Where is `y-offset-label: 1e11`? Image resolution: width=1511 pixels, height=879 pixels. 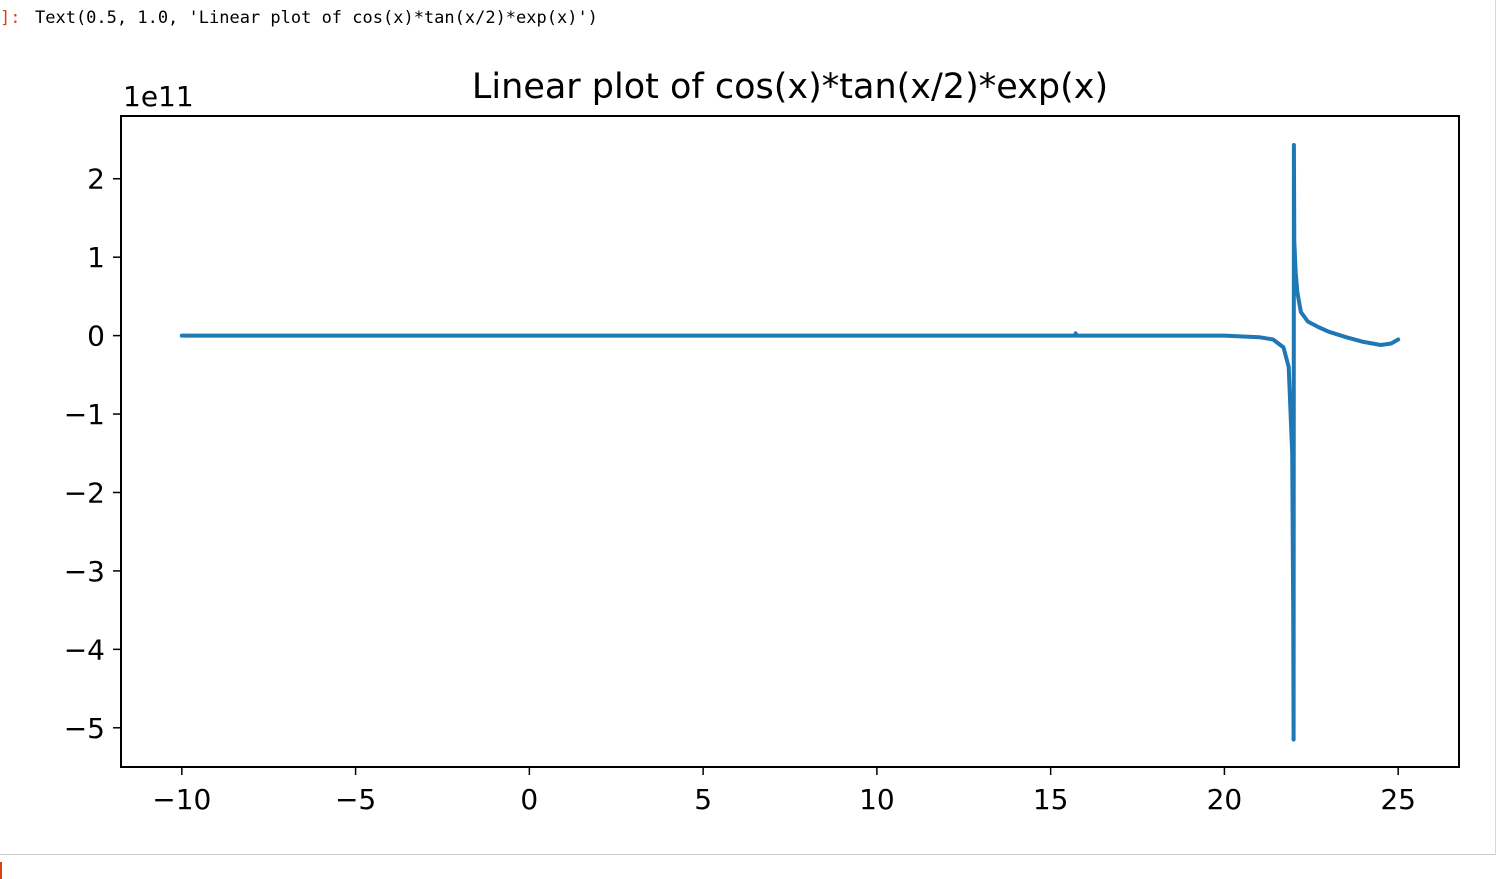
y-offset-label: 1e11 is located at coordinates (158, 96).